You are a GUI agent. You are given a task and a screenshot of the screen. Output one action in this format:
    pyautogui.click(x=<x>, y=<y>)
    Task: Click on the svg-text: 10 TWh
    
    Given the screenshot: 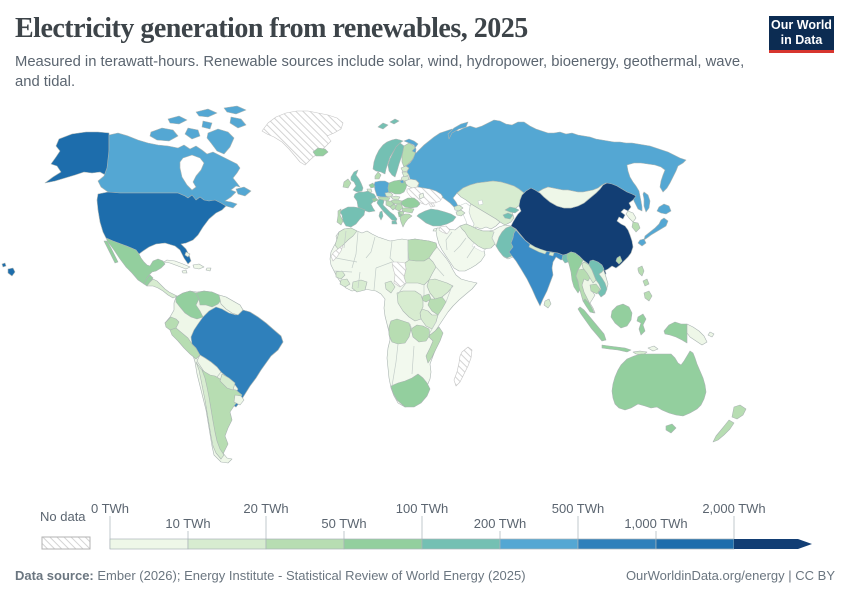 What is the action you would take?
    pyautogui.click(x=187, y=523)
    